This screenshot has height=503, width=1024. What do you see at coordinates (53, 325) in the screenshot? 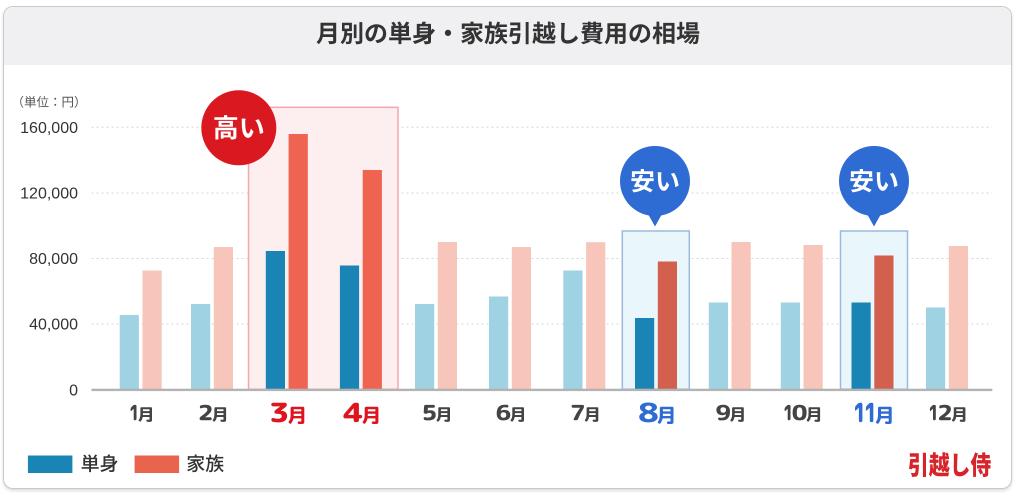
I see `svg-text: 40,000` at bounding box center [53, 325].